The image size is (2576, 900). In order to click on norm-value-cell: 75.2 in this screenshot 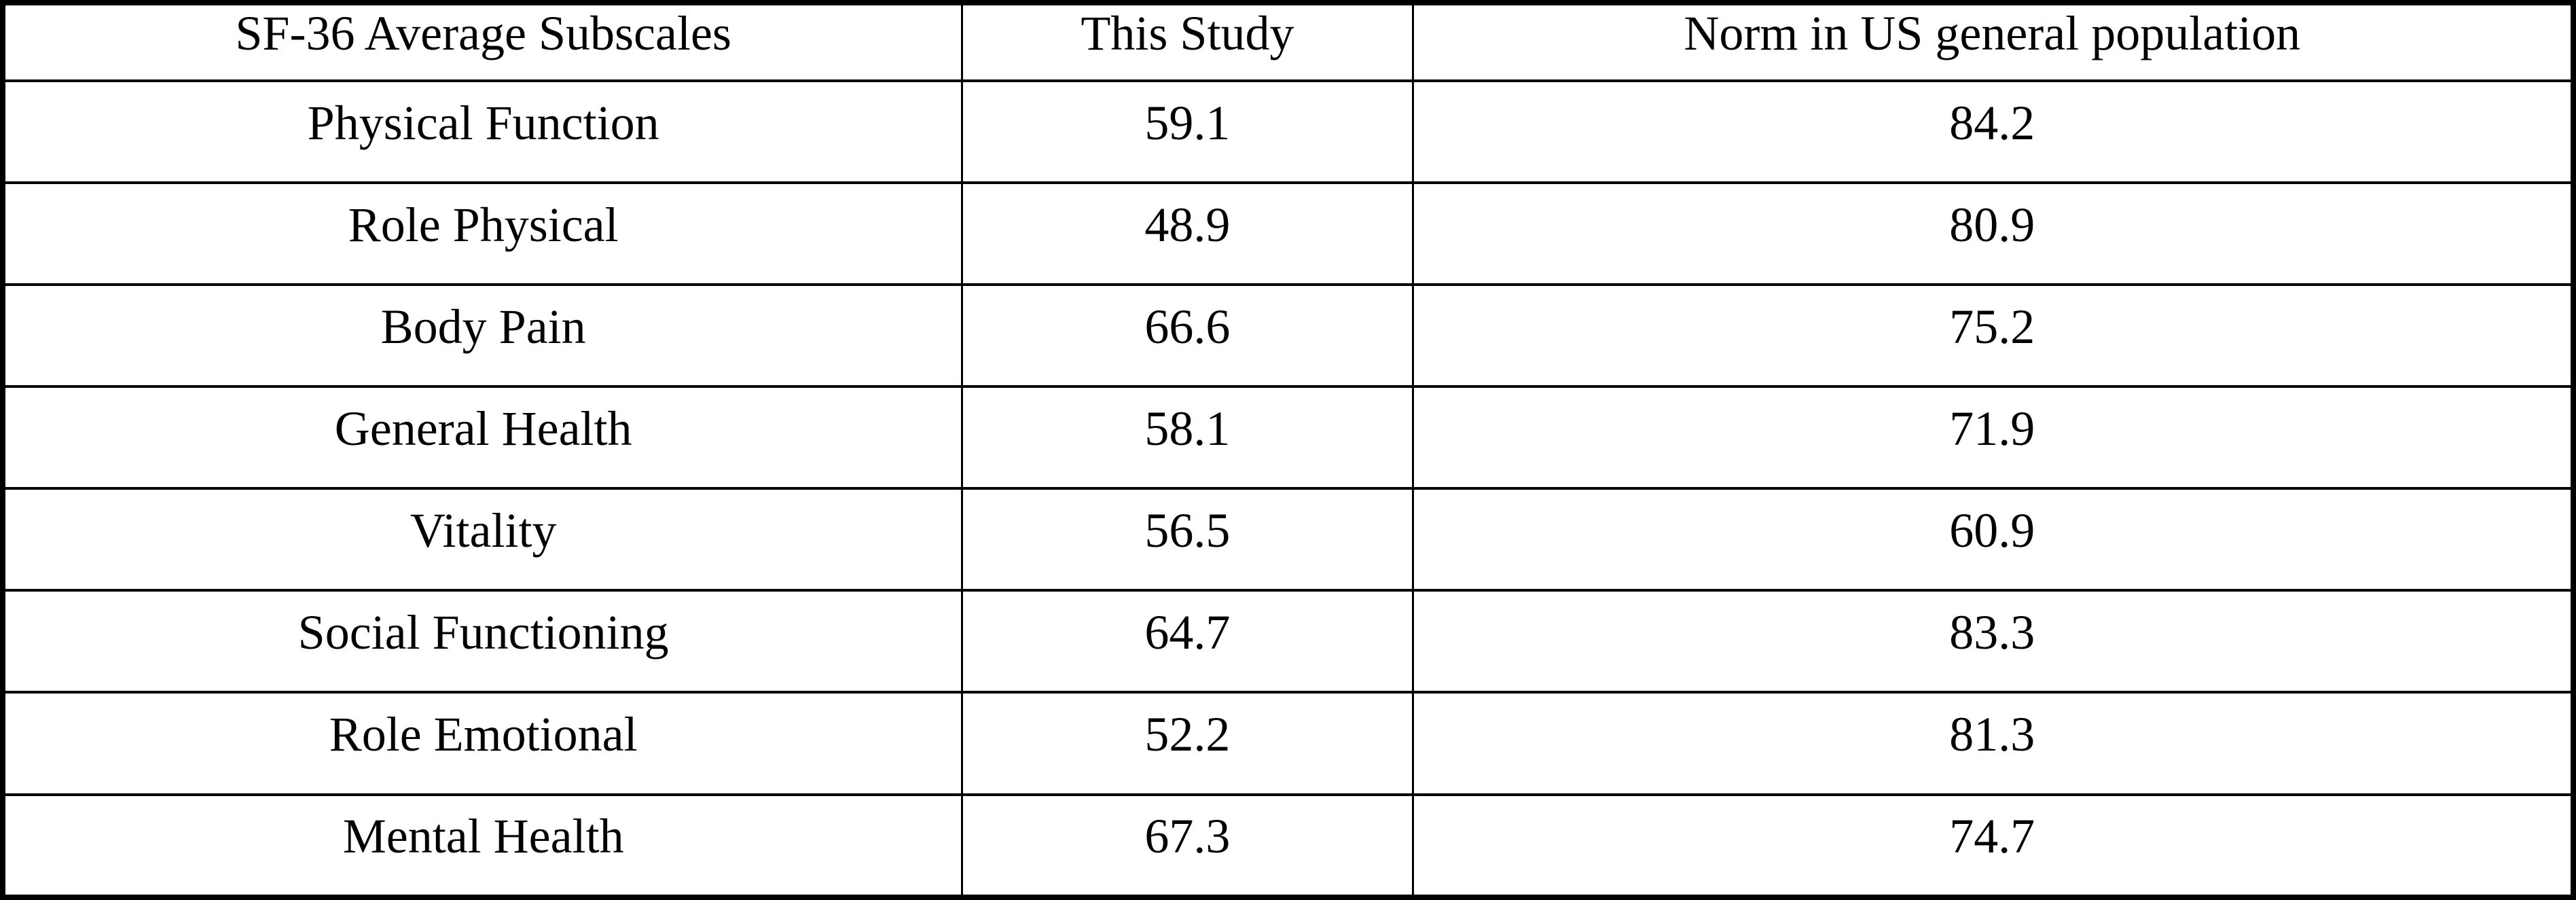, I will do `click(1991, 336)`.